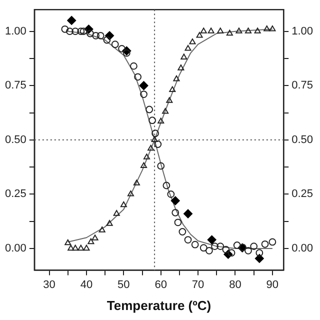 This screenshot has height=320, width=320. I want to click on x-tick-label: 80, so click(235, 284).